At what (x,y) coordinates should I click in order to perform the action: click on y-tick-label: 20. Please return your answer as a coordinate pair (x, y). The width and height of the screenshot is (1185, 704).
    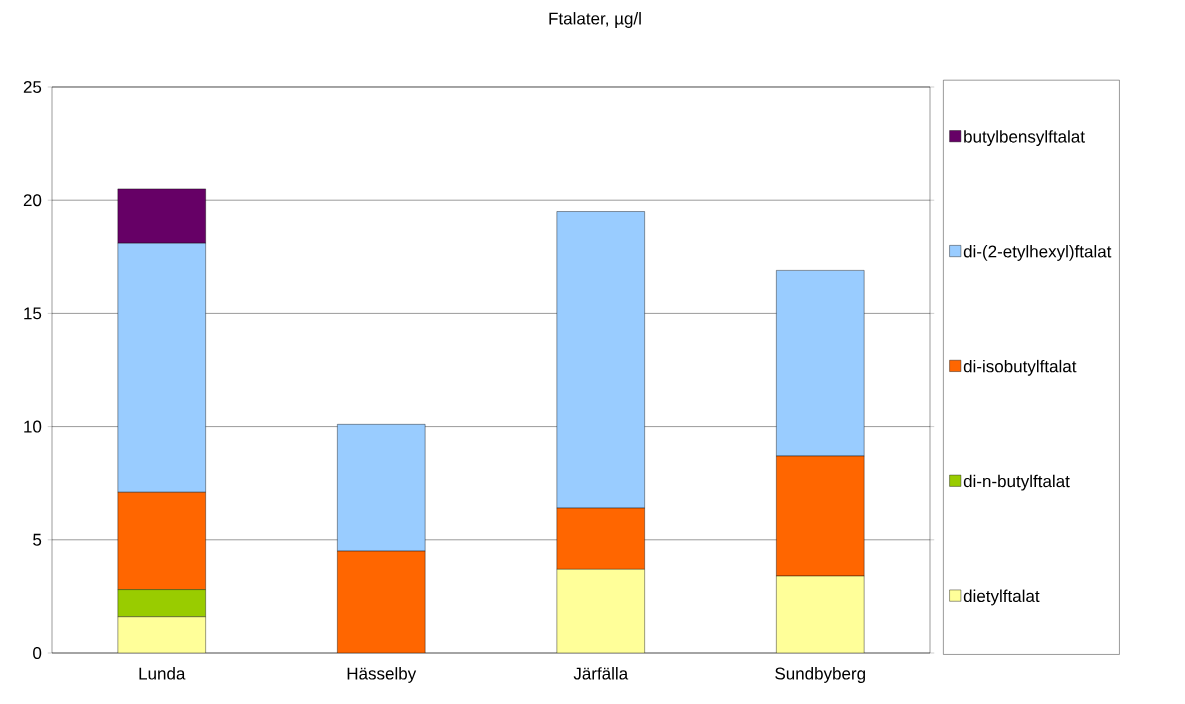
    Looking at the image, I should click on (32, 200).